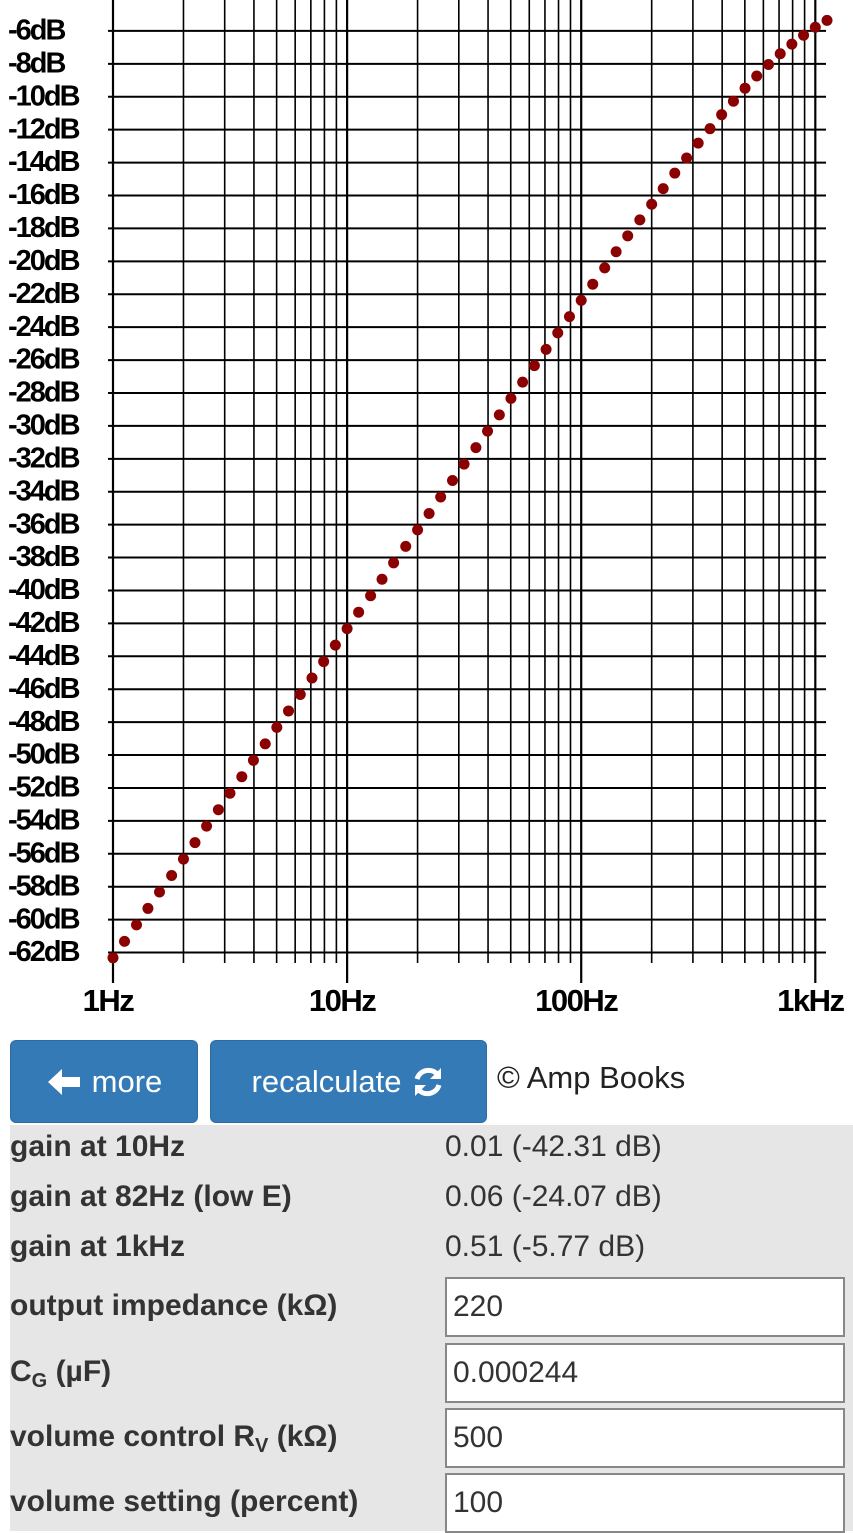 The width and height of the screenshot is (853, 1533). I want to click on label-text: output impedance (kΩ), so click(174, 1305).